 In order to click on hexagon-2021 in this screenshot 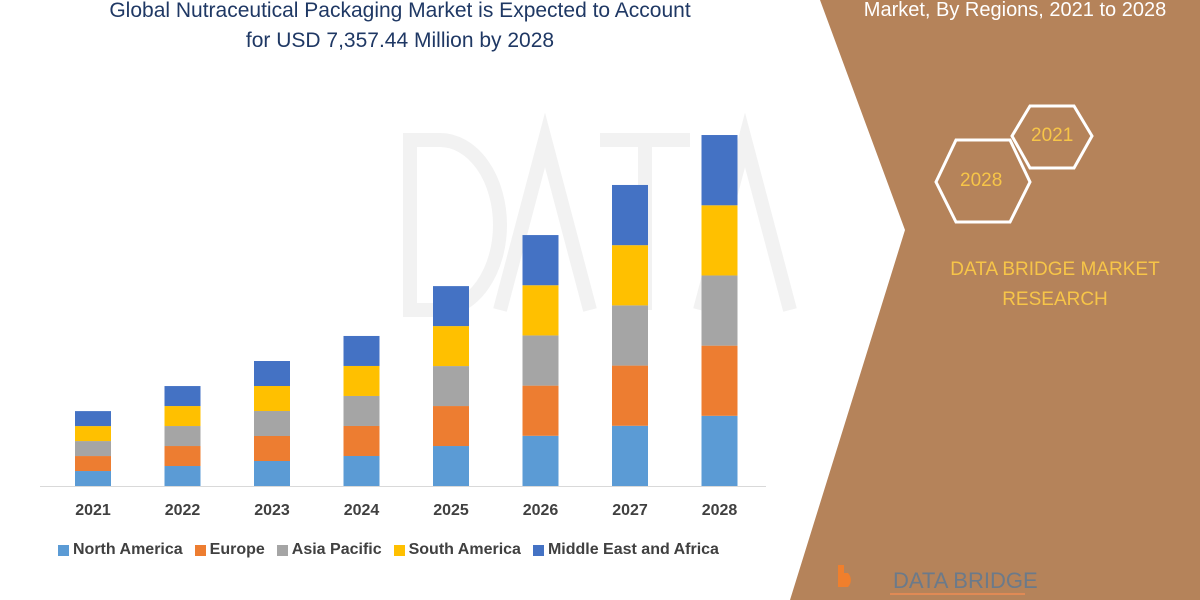, I will do `click(1052, 137)`.